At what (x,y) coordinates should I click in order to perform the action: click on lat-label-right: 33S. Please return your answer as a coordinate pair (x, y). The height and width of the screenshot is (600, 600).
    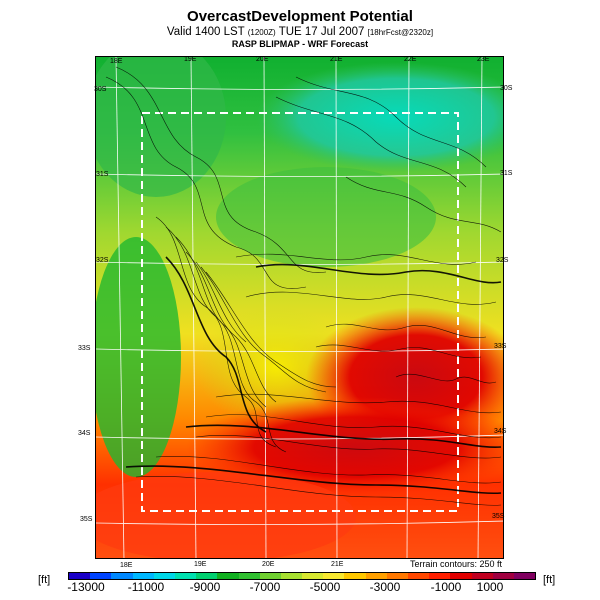
    Looking at the image, I should click on (500, 346).